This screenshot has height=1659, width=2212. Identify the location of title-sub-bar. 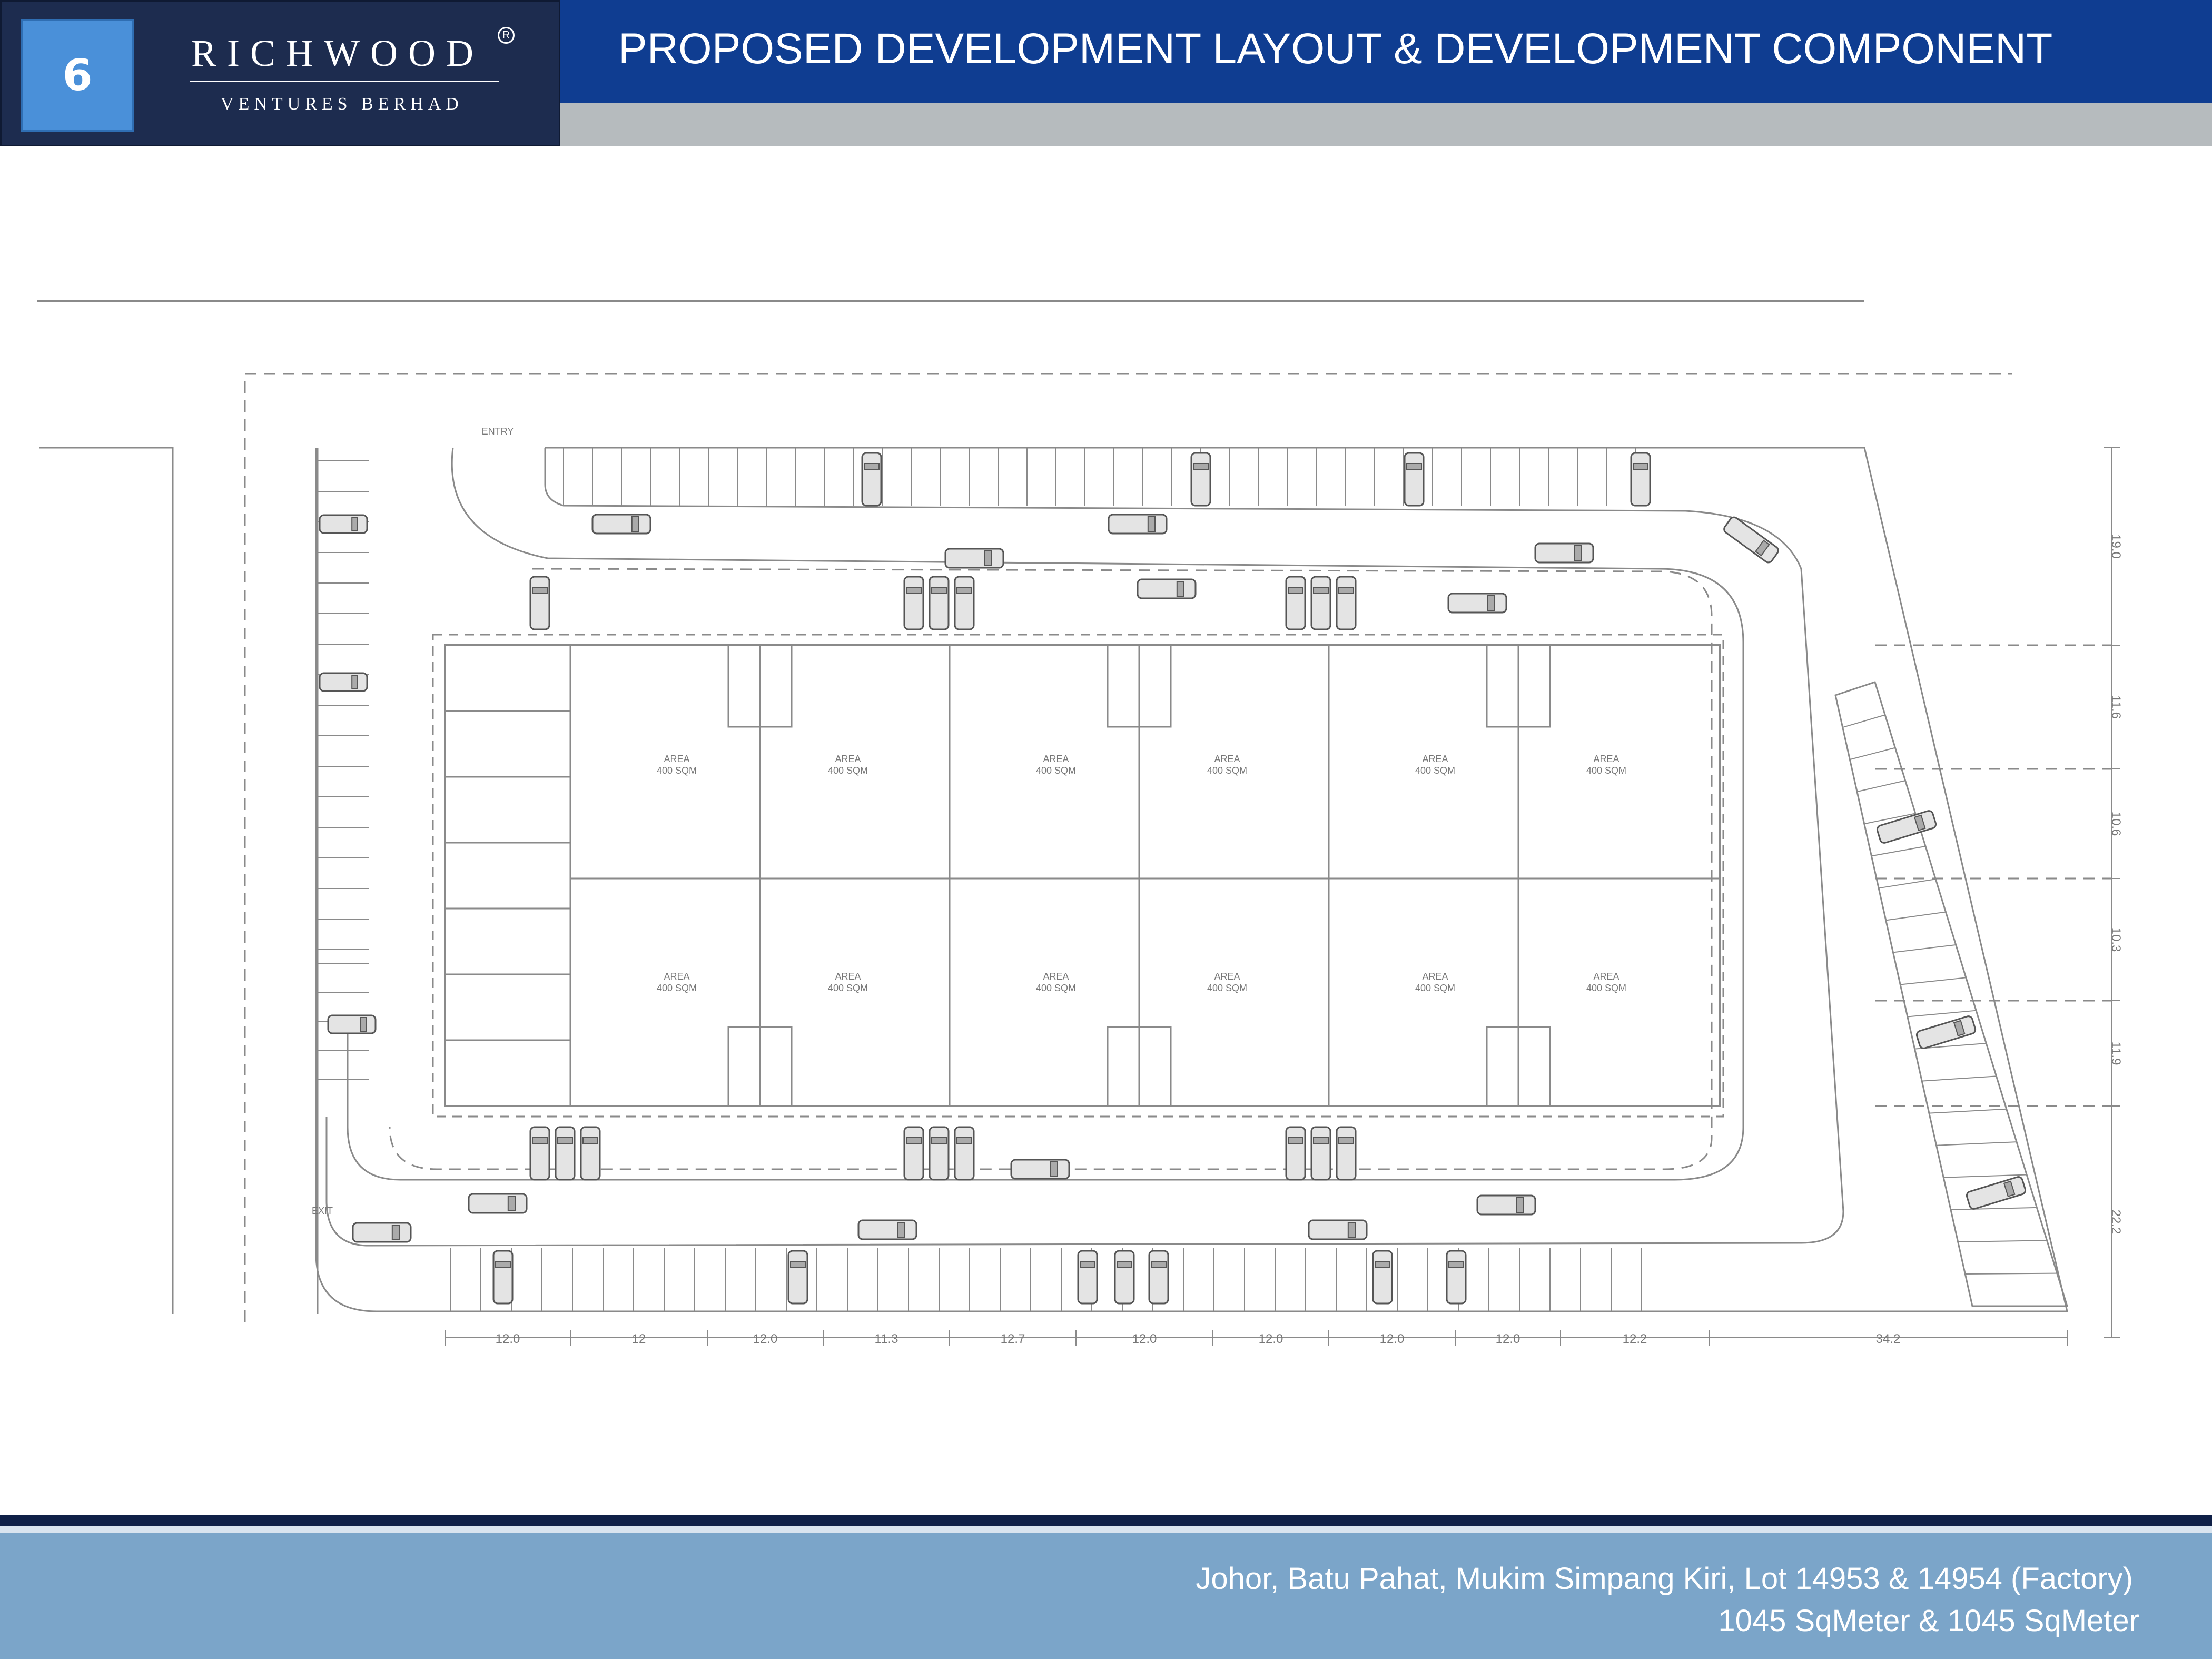
(1386, 124).